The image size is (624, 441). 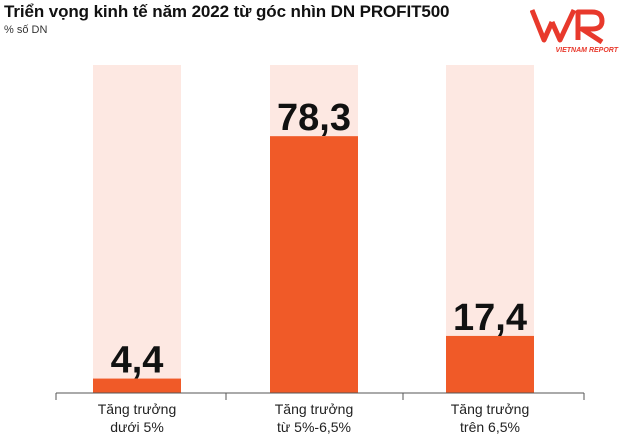 What do you see at coordinates (137, 427) in the screenshot?
I see `category-label-line: dưới 5%` at bounding box center [137, 427].